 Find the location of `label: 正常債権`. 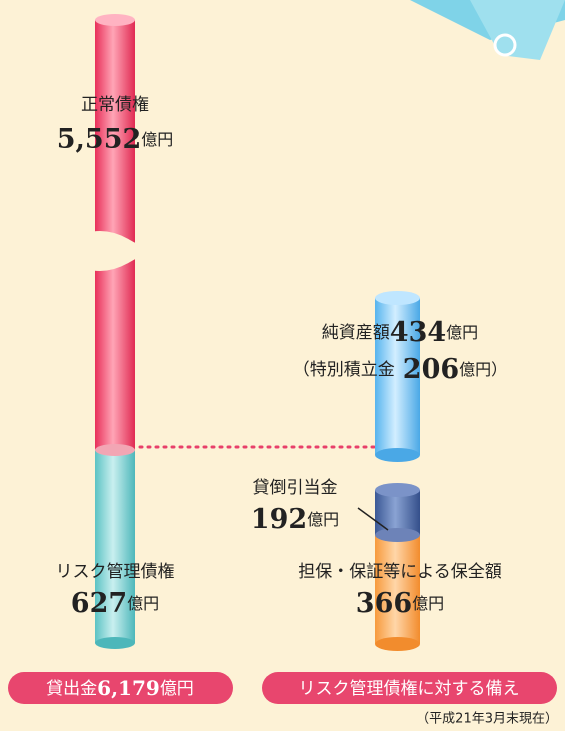

label: 正常債権 is located at coordinates (115, 105).